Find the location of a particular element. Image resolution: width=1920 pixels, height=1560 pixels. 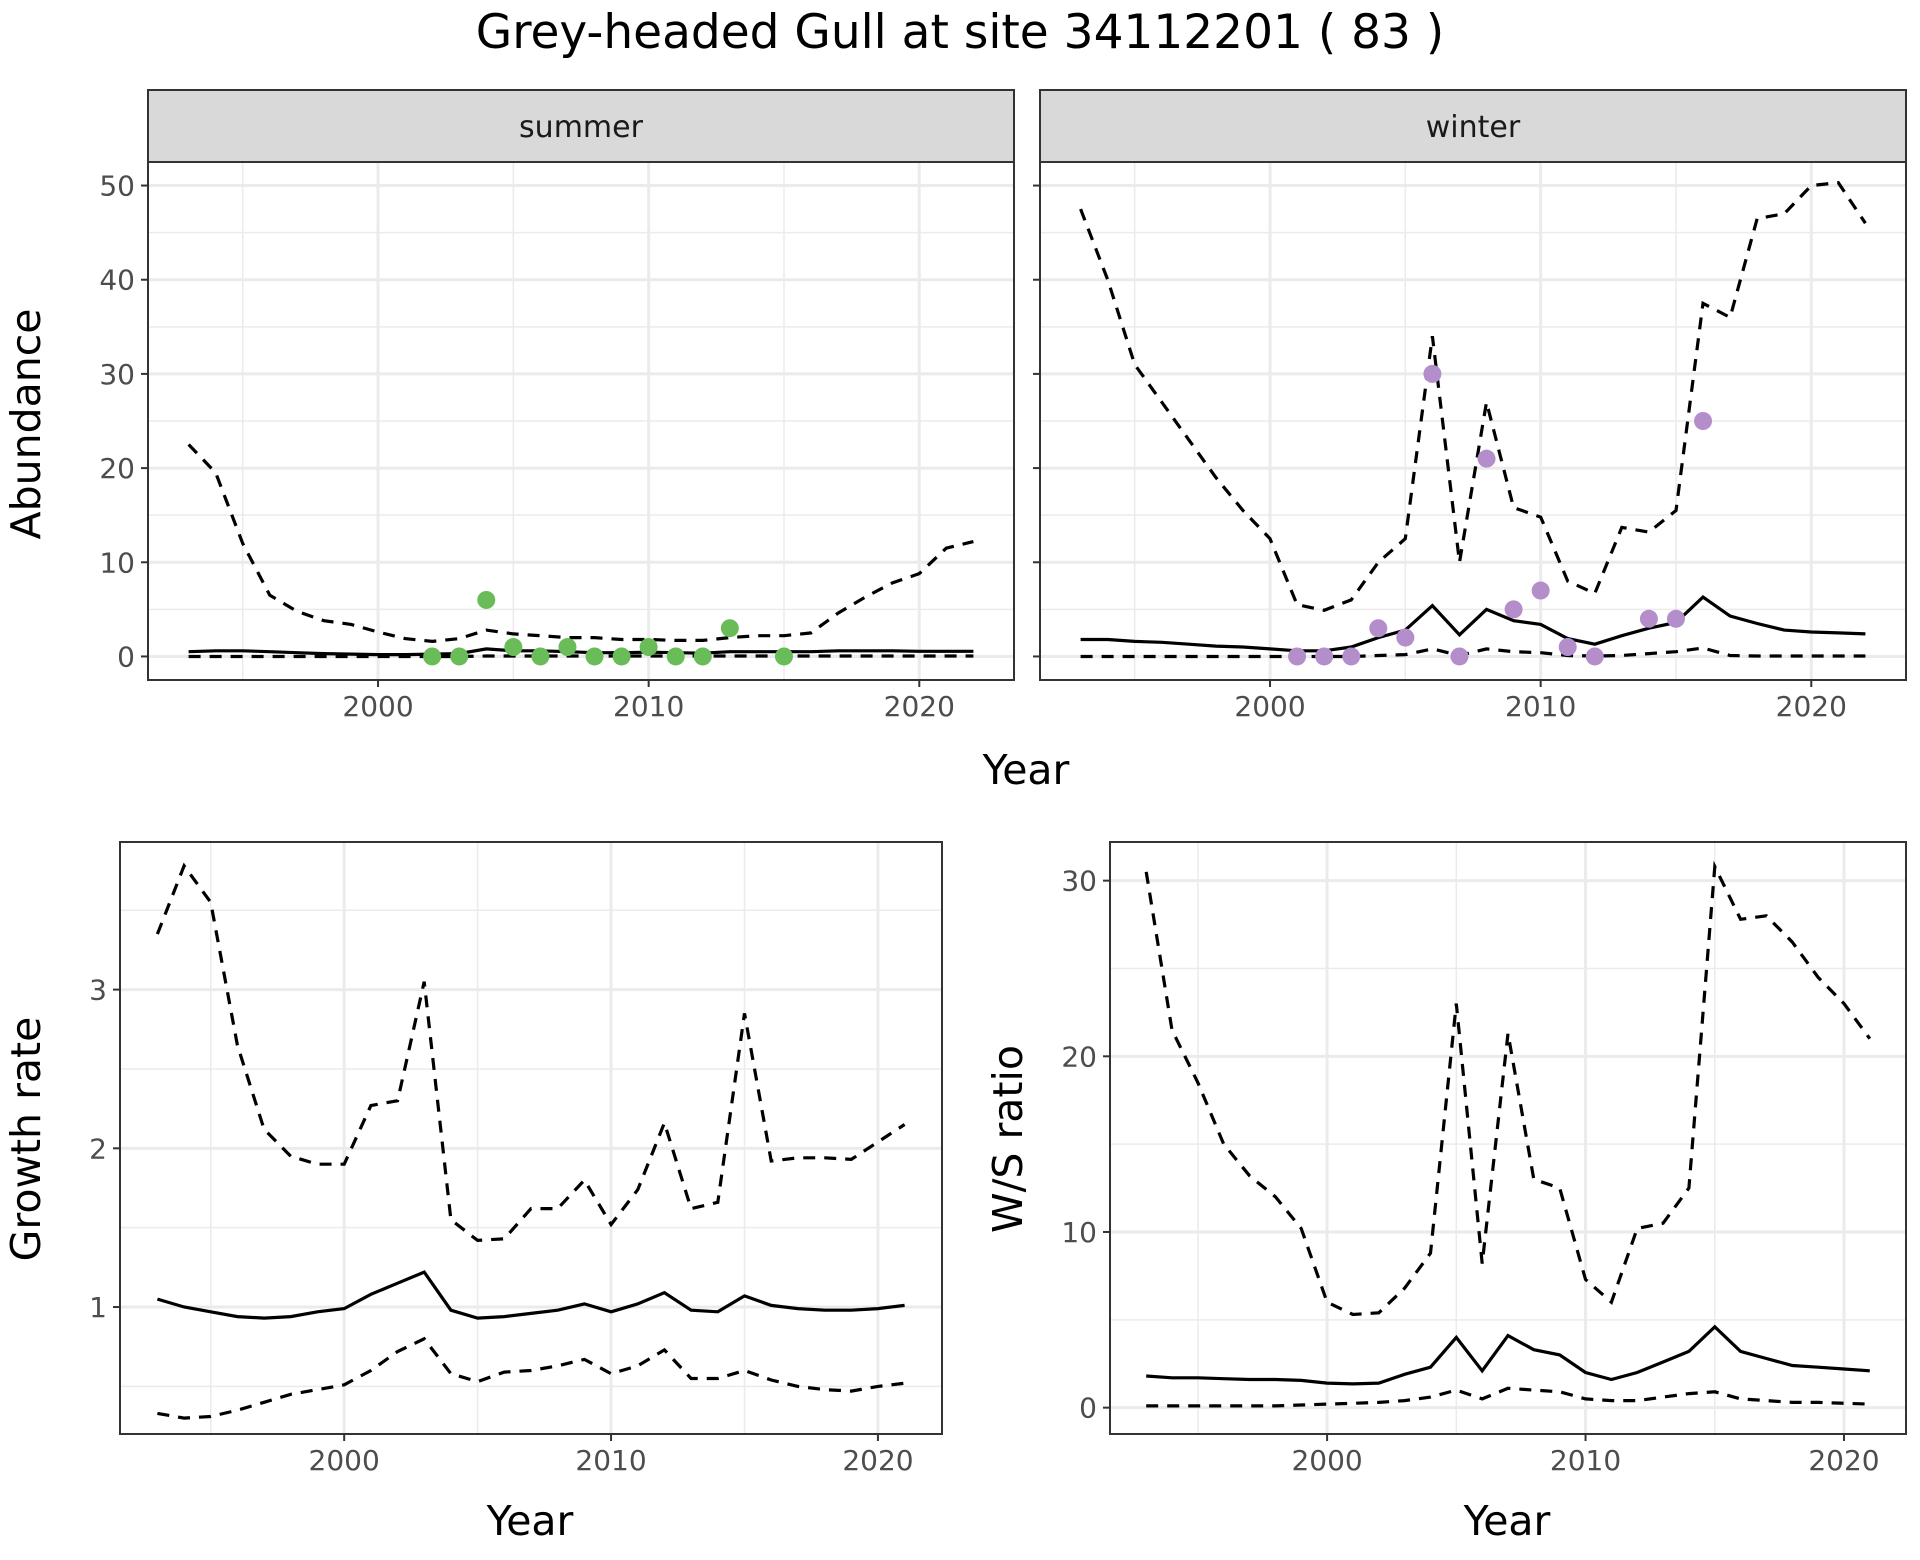

ratio-lower-line is located at coordinates (1508, 1397).